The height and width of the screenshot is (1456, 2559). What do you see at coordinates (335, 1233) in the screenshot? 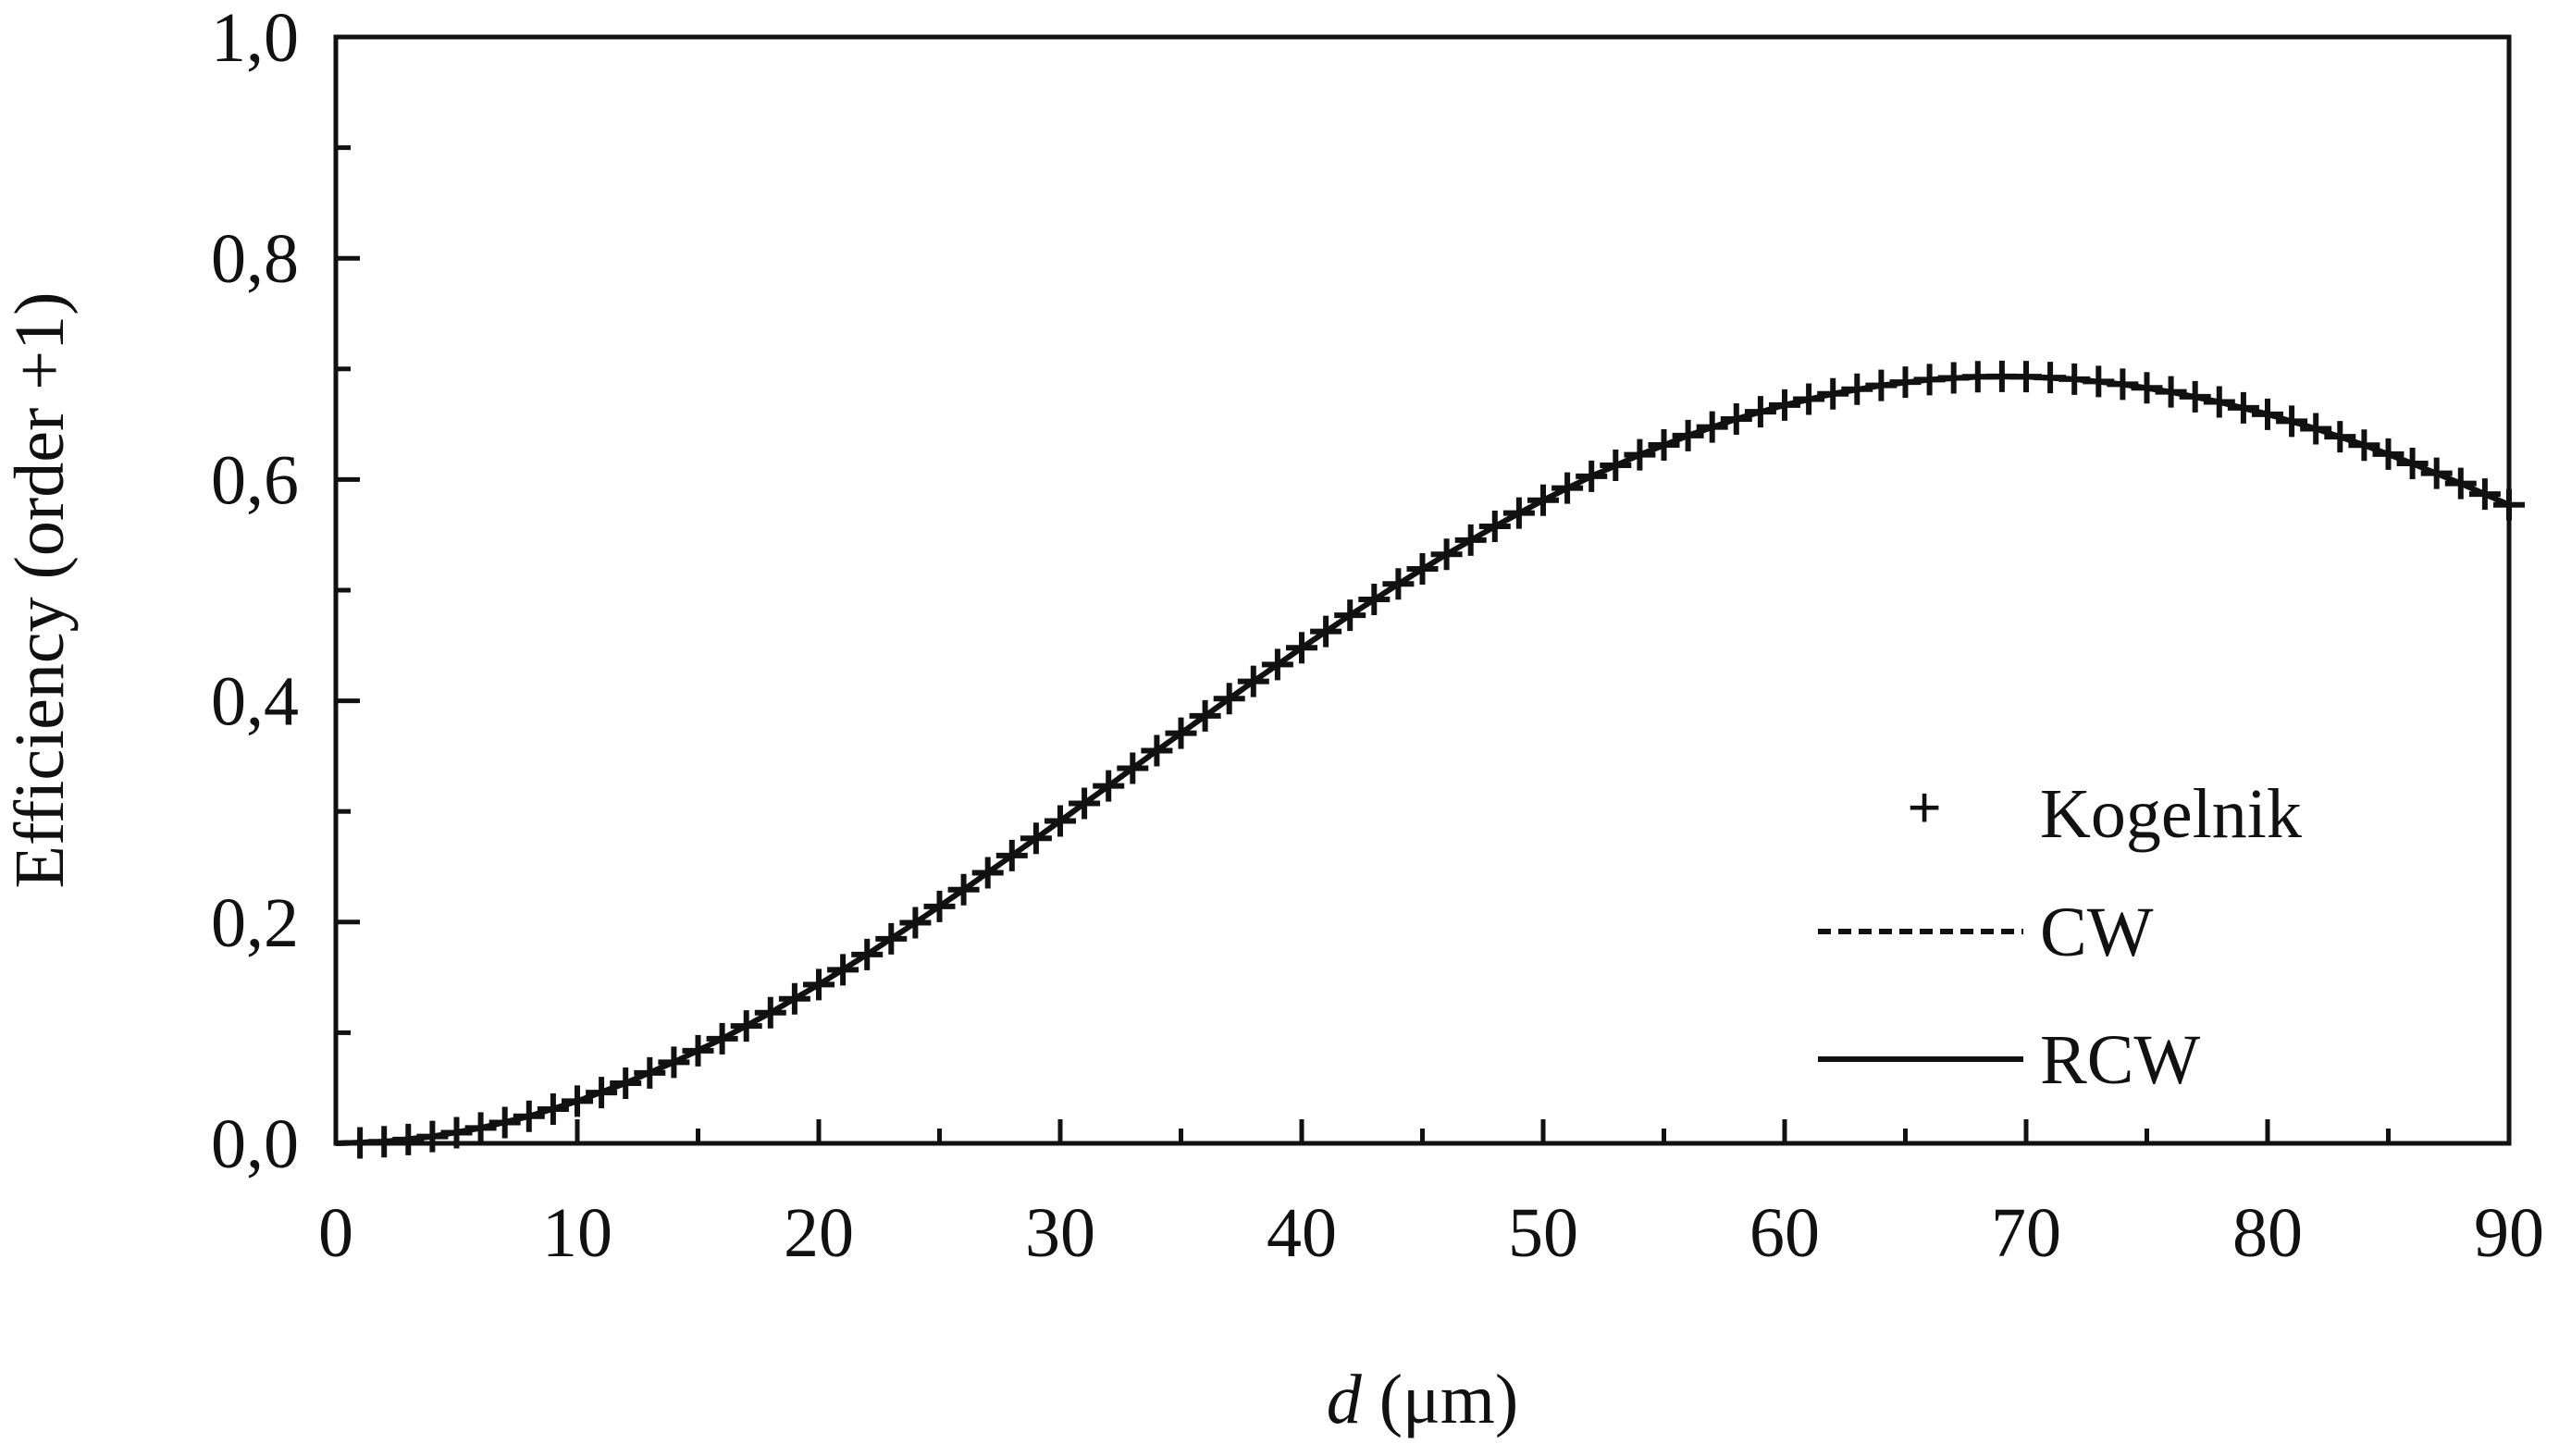
I see `x-tick-label: 0` at bounding box center [335, 1233].